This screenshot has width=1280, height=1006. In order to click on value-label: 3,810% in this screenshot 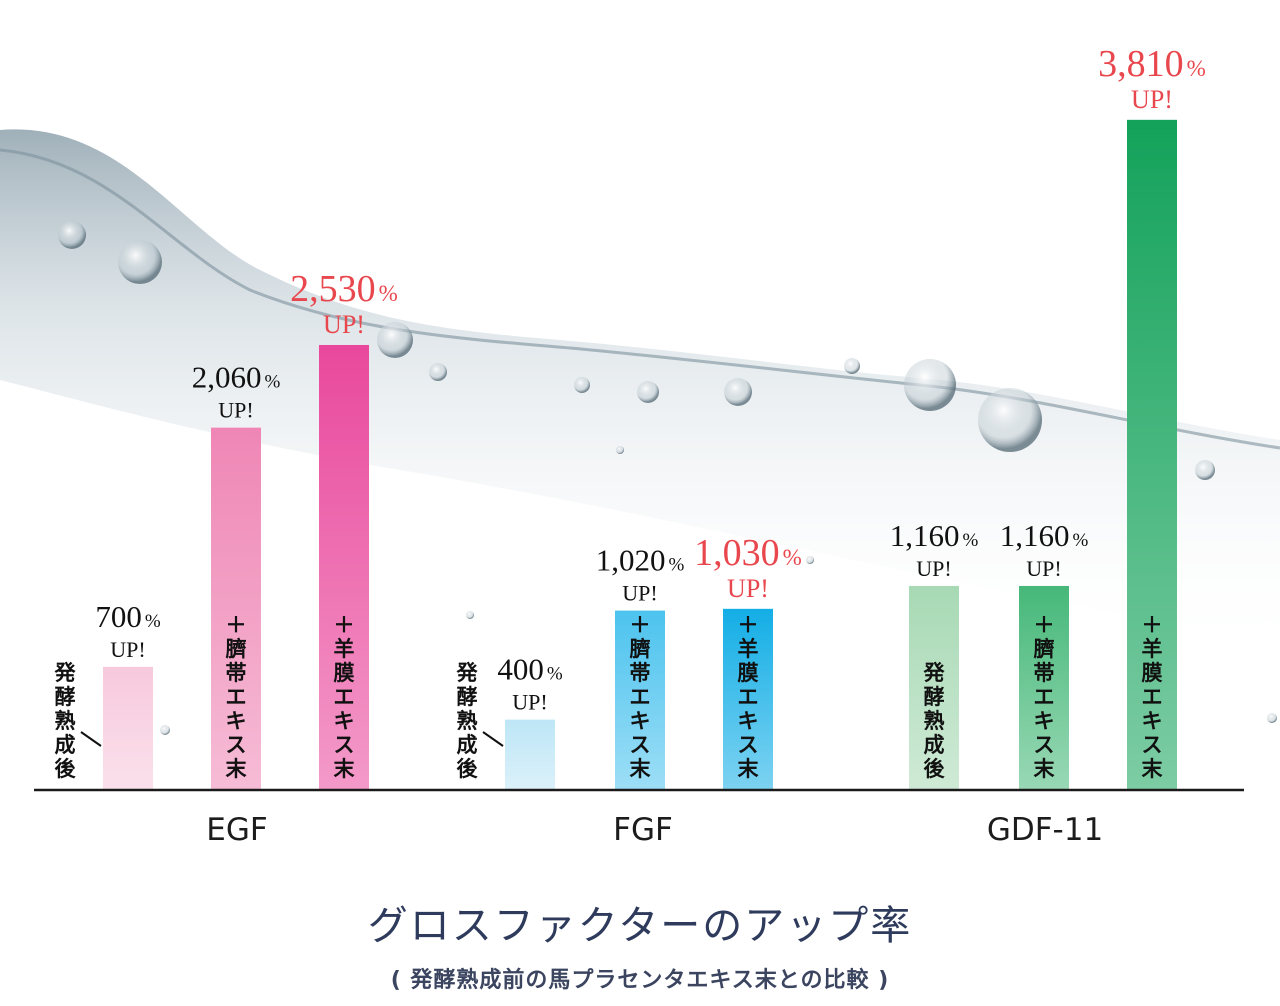, I will do `click(1152, 64)`.